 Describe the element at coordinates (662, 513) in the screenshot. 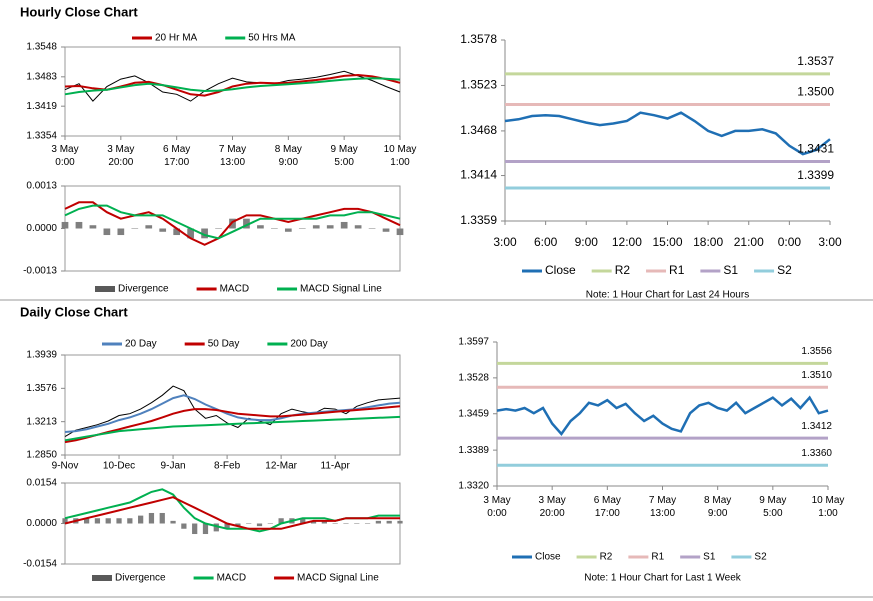

I see `x-tick-line: 13:00` at that location.